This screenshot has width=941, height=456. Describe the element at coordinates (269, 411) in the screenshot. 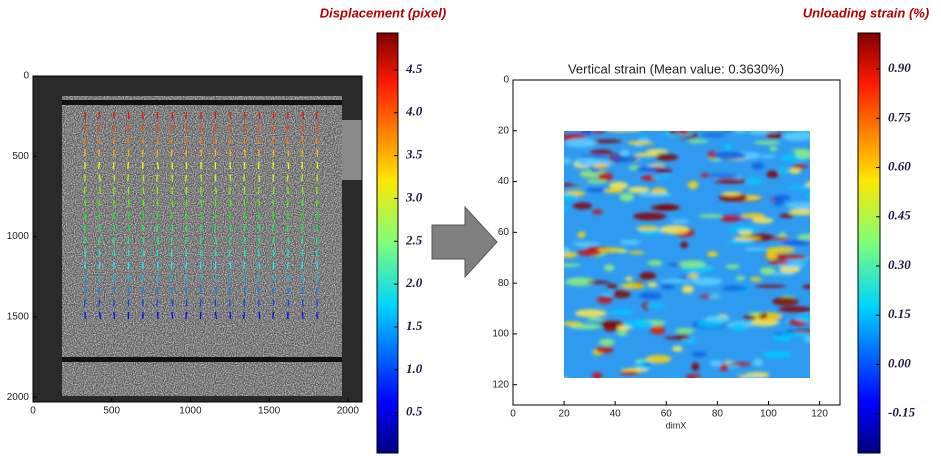

I see `x-tick-label: 1500` at that location.